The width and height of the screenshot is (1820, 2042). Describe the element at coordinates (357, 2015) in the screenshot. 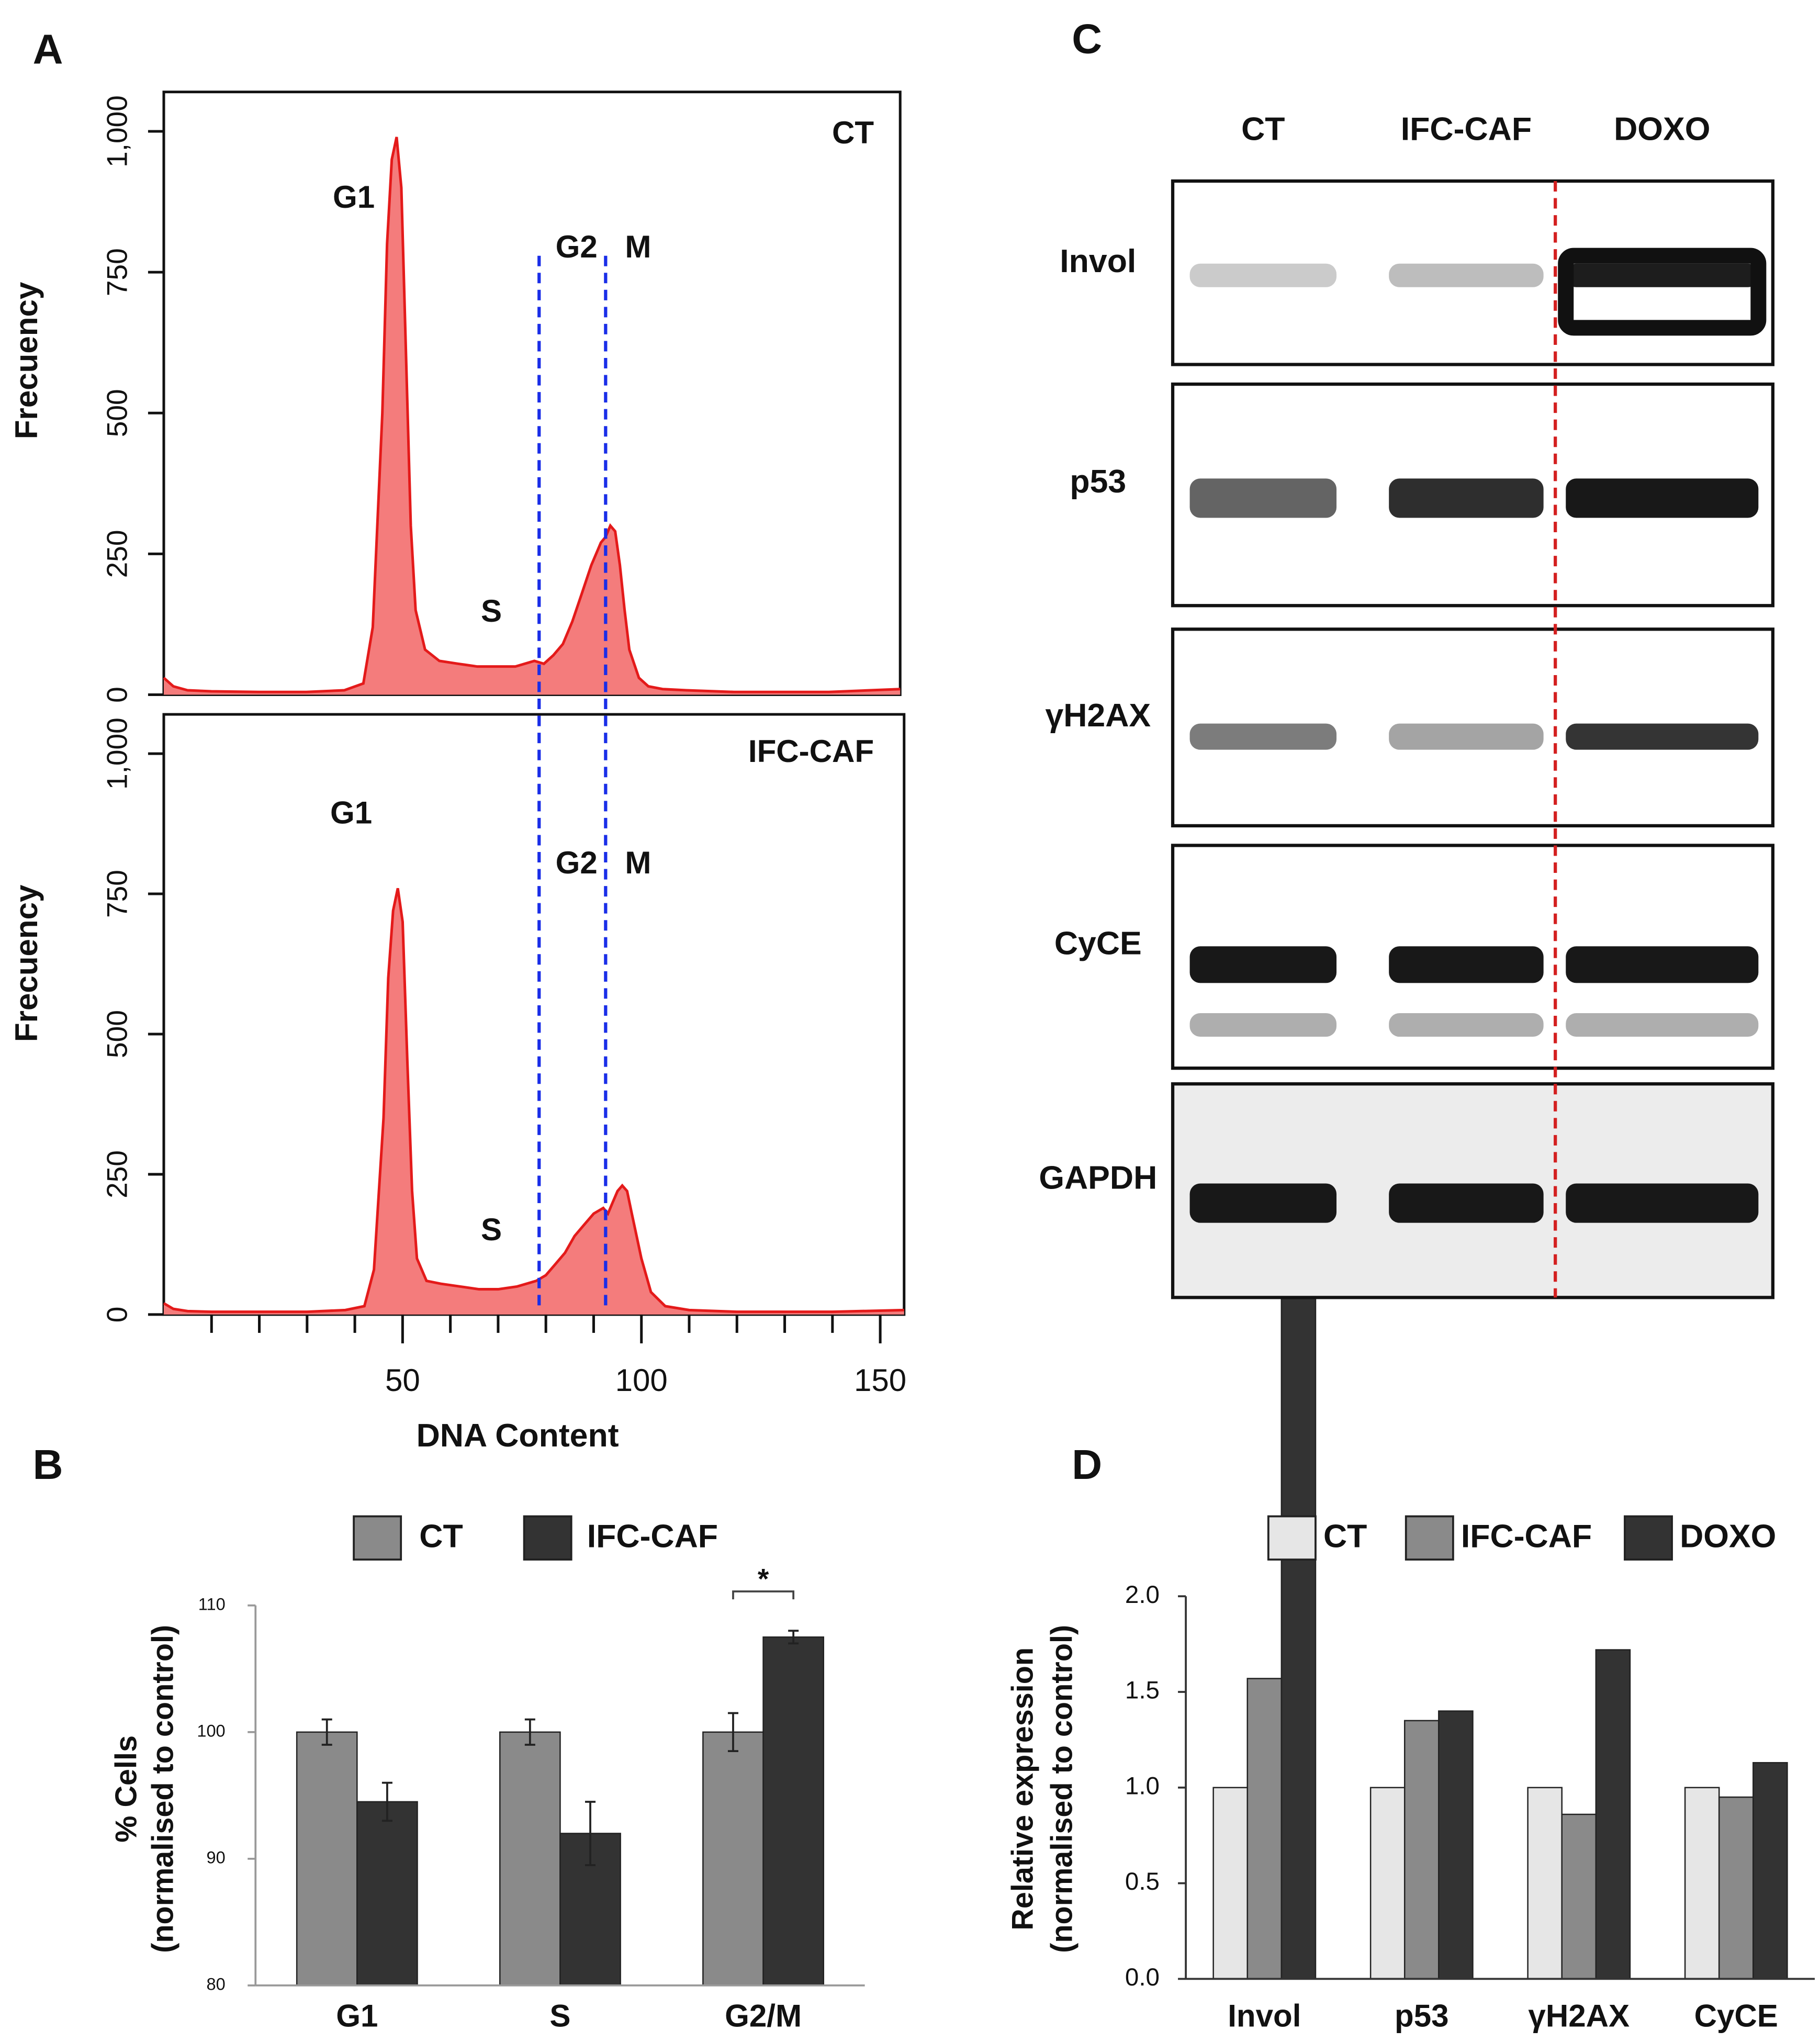

I see `x-tick-label: G1` at that location.